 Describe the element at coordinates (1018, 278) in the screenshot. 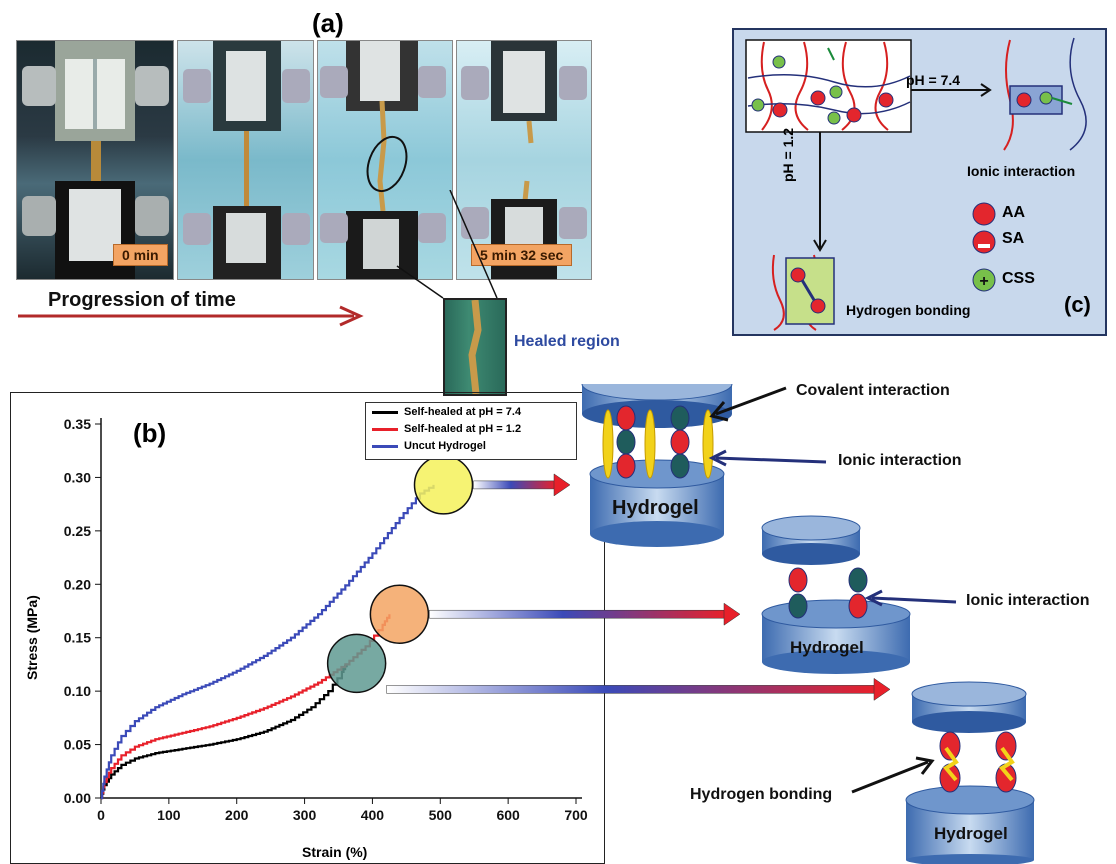

I see `legend-css-label: CSS` at that location.